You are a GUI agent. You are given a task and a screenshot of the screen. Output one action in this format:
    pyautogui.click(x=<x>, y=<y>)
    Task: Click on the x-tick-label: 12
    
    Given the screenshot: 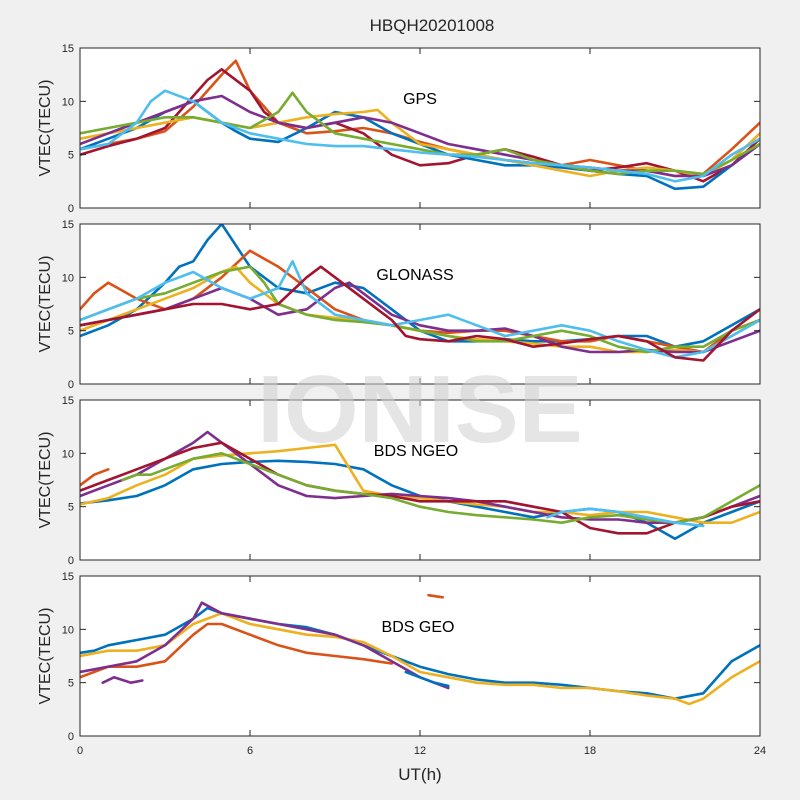 What is the action you would take?
    pyautogui.click(x=420, y=751)
    